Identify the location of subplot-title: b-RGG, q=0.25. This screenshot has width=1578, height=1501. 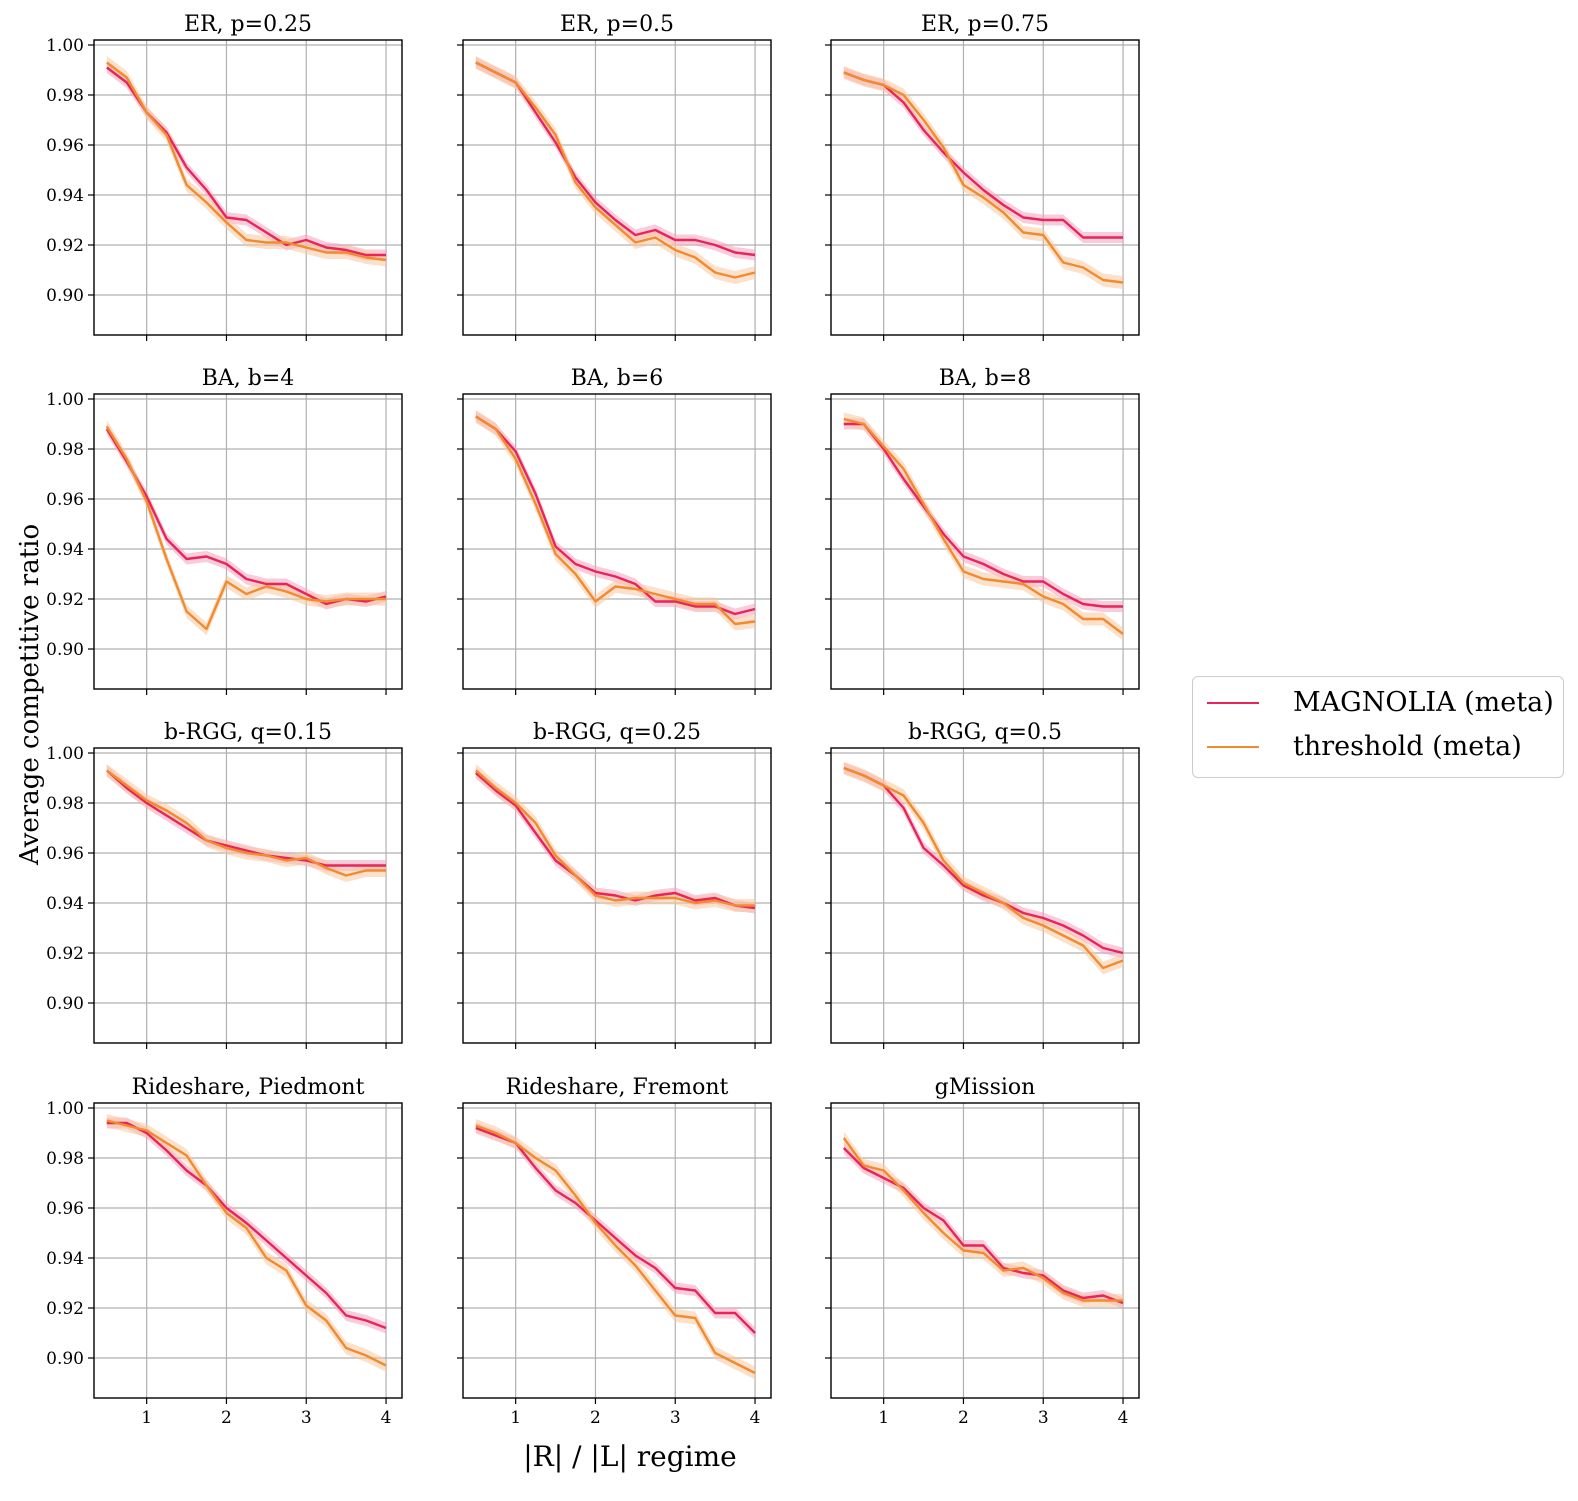
(617, 732).